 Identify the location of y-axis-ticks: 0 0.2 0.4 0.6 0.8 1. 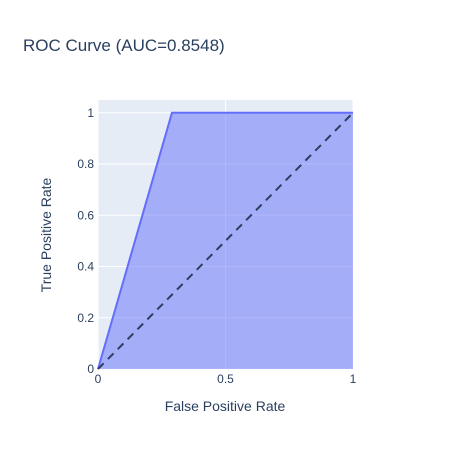
(85, 241).